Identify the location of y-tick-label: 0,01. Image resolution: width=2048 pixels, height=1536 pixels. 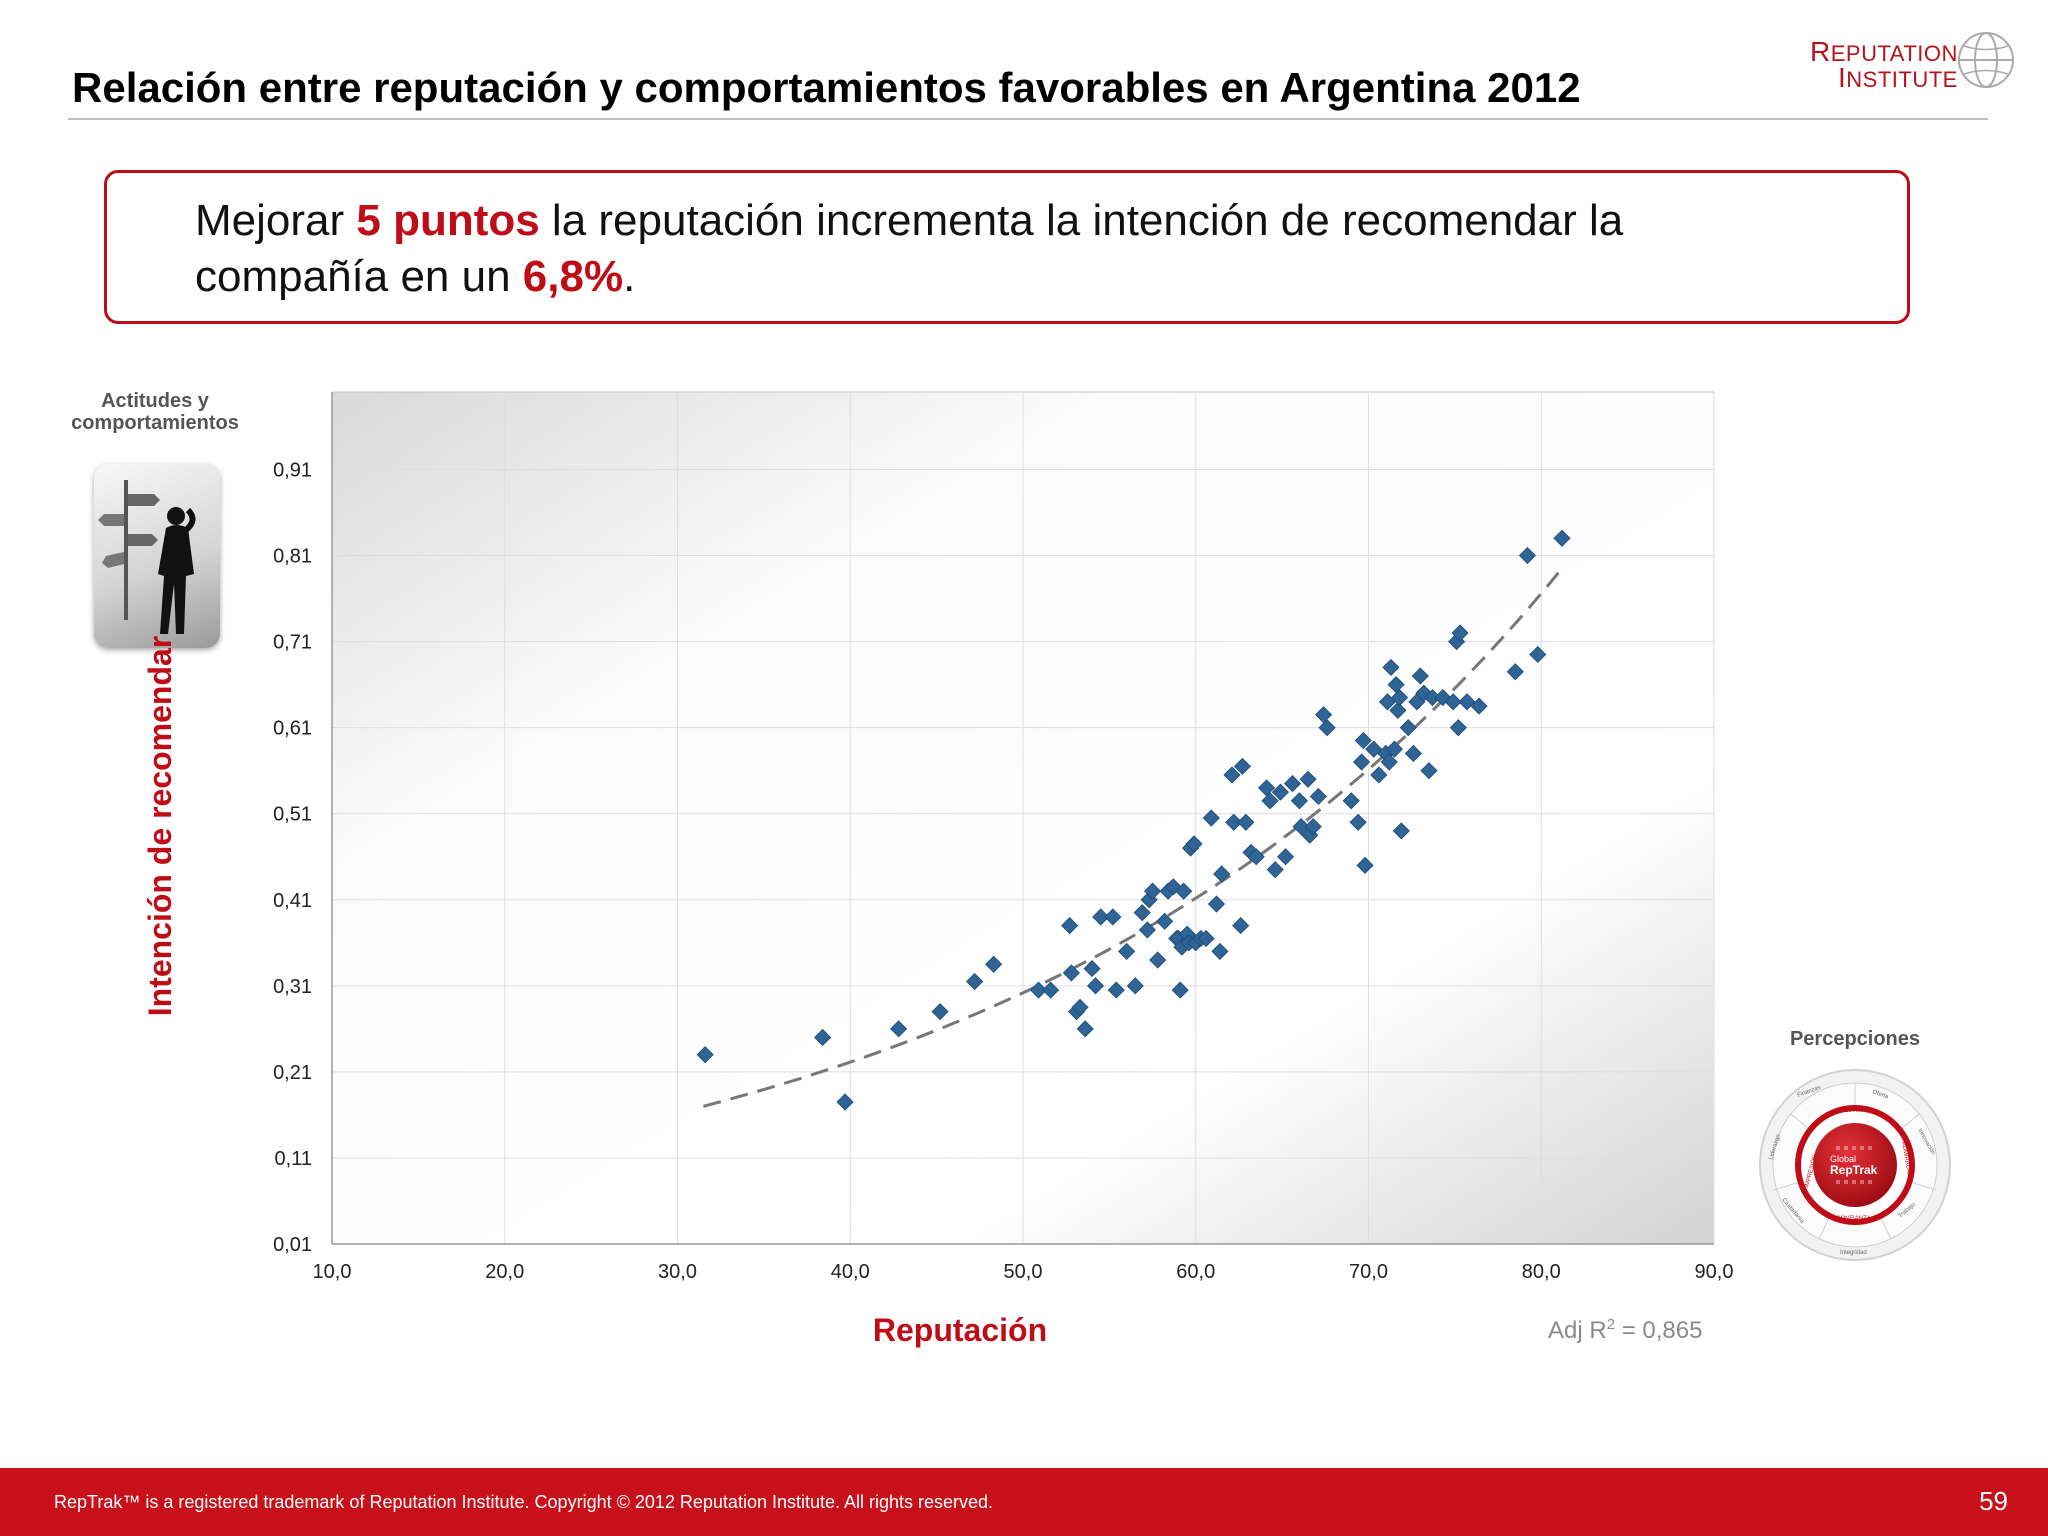
(292, 1245).